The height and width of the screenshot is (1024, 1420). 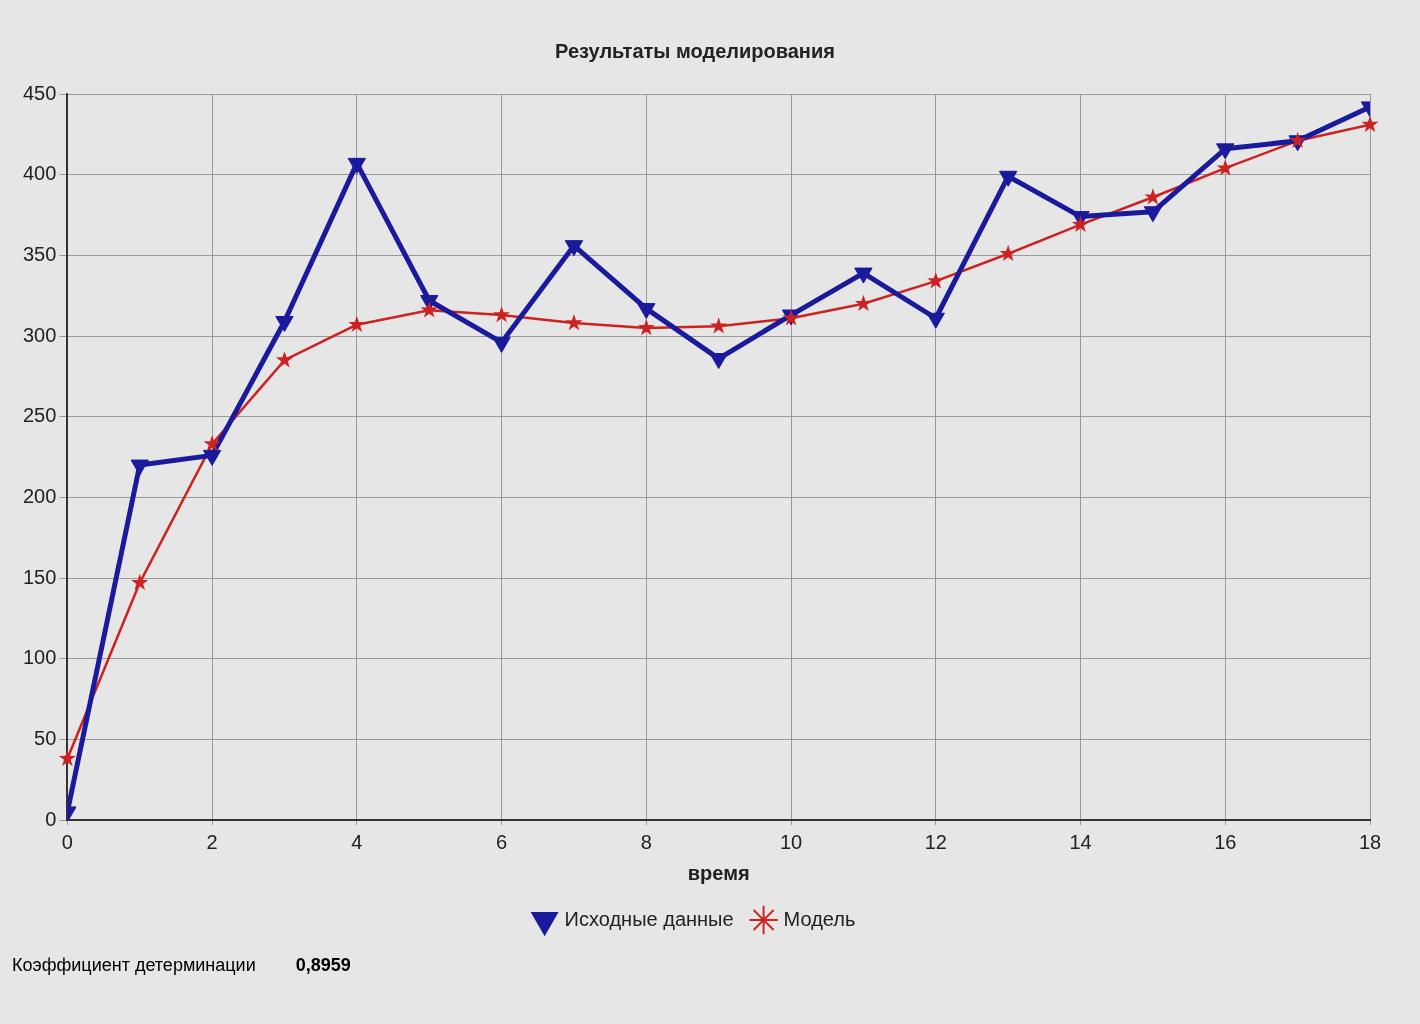 What do you see at coordinates (502, 841) in the screenshot?
I see `x-tick-label: 6` at bounding box center [502, 841].